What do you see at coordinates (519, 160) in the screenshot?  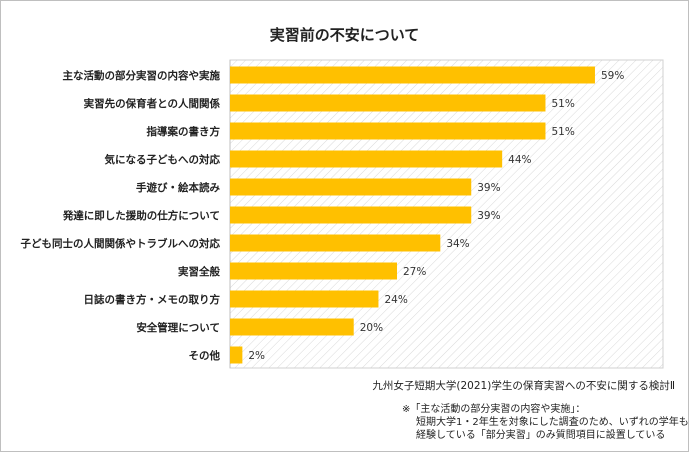 I see `value-label: 44%` at bounding box center [519, 160].